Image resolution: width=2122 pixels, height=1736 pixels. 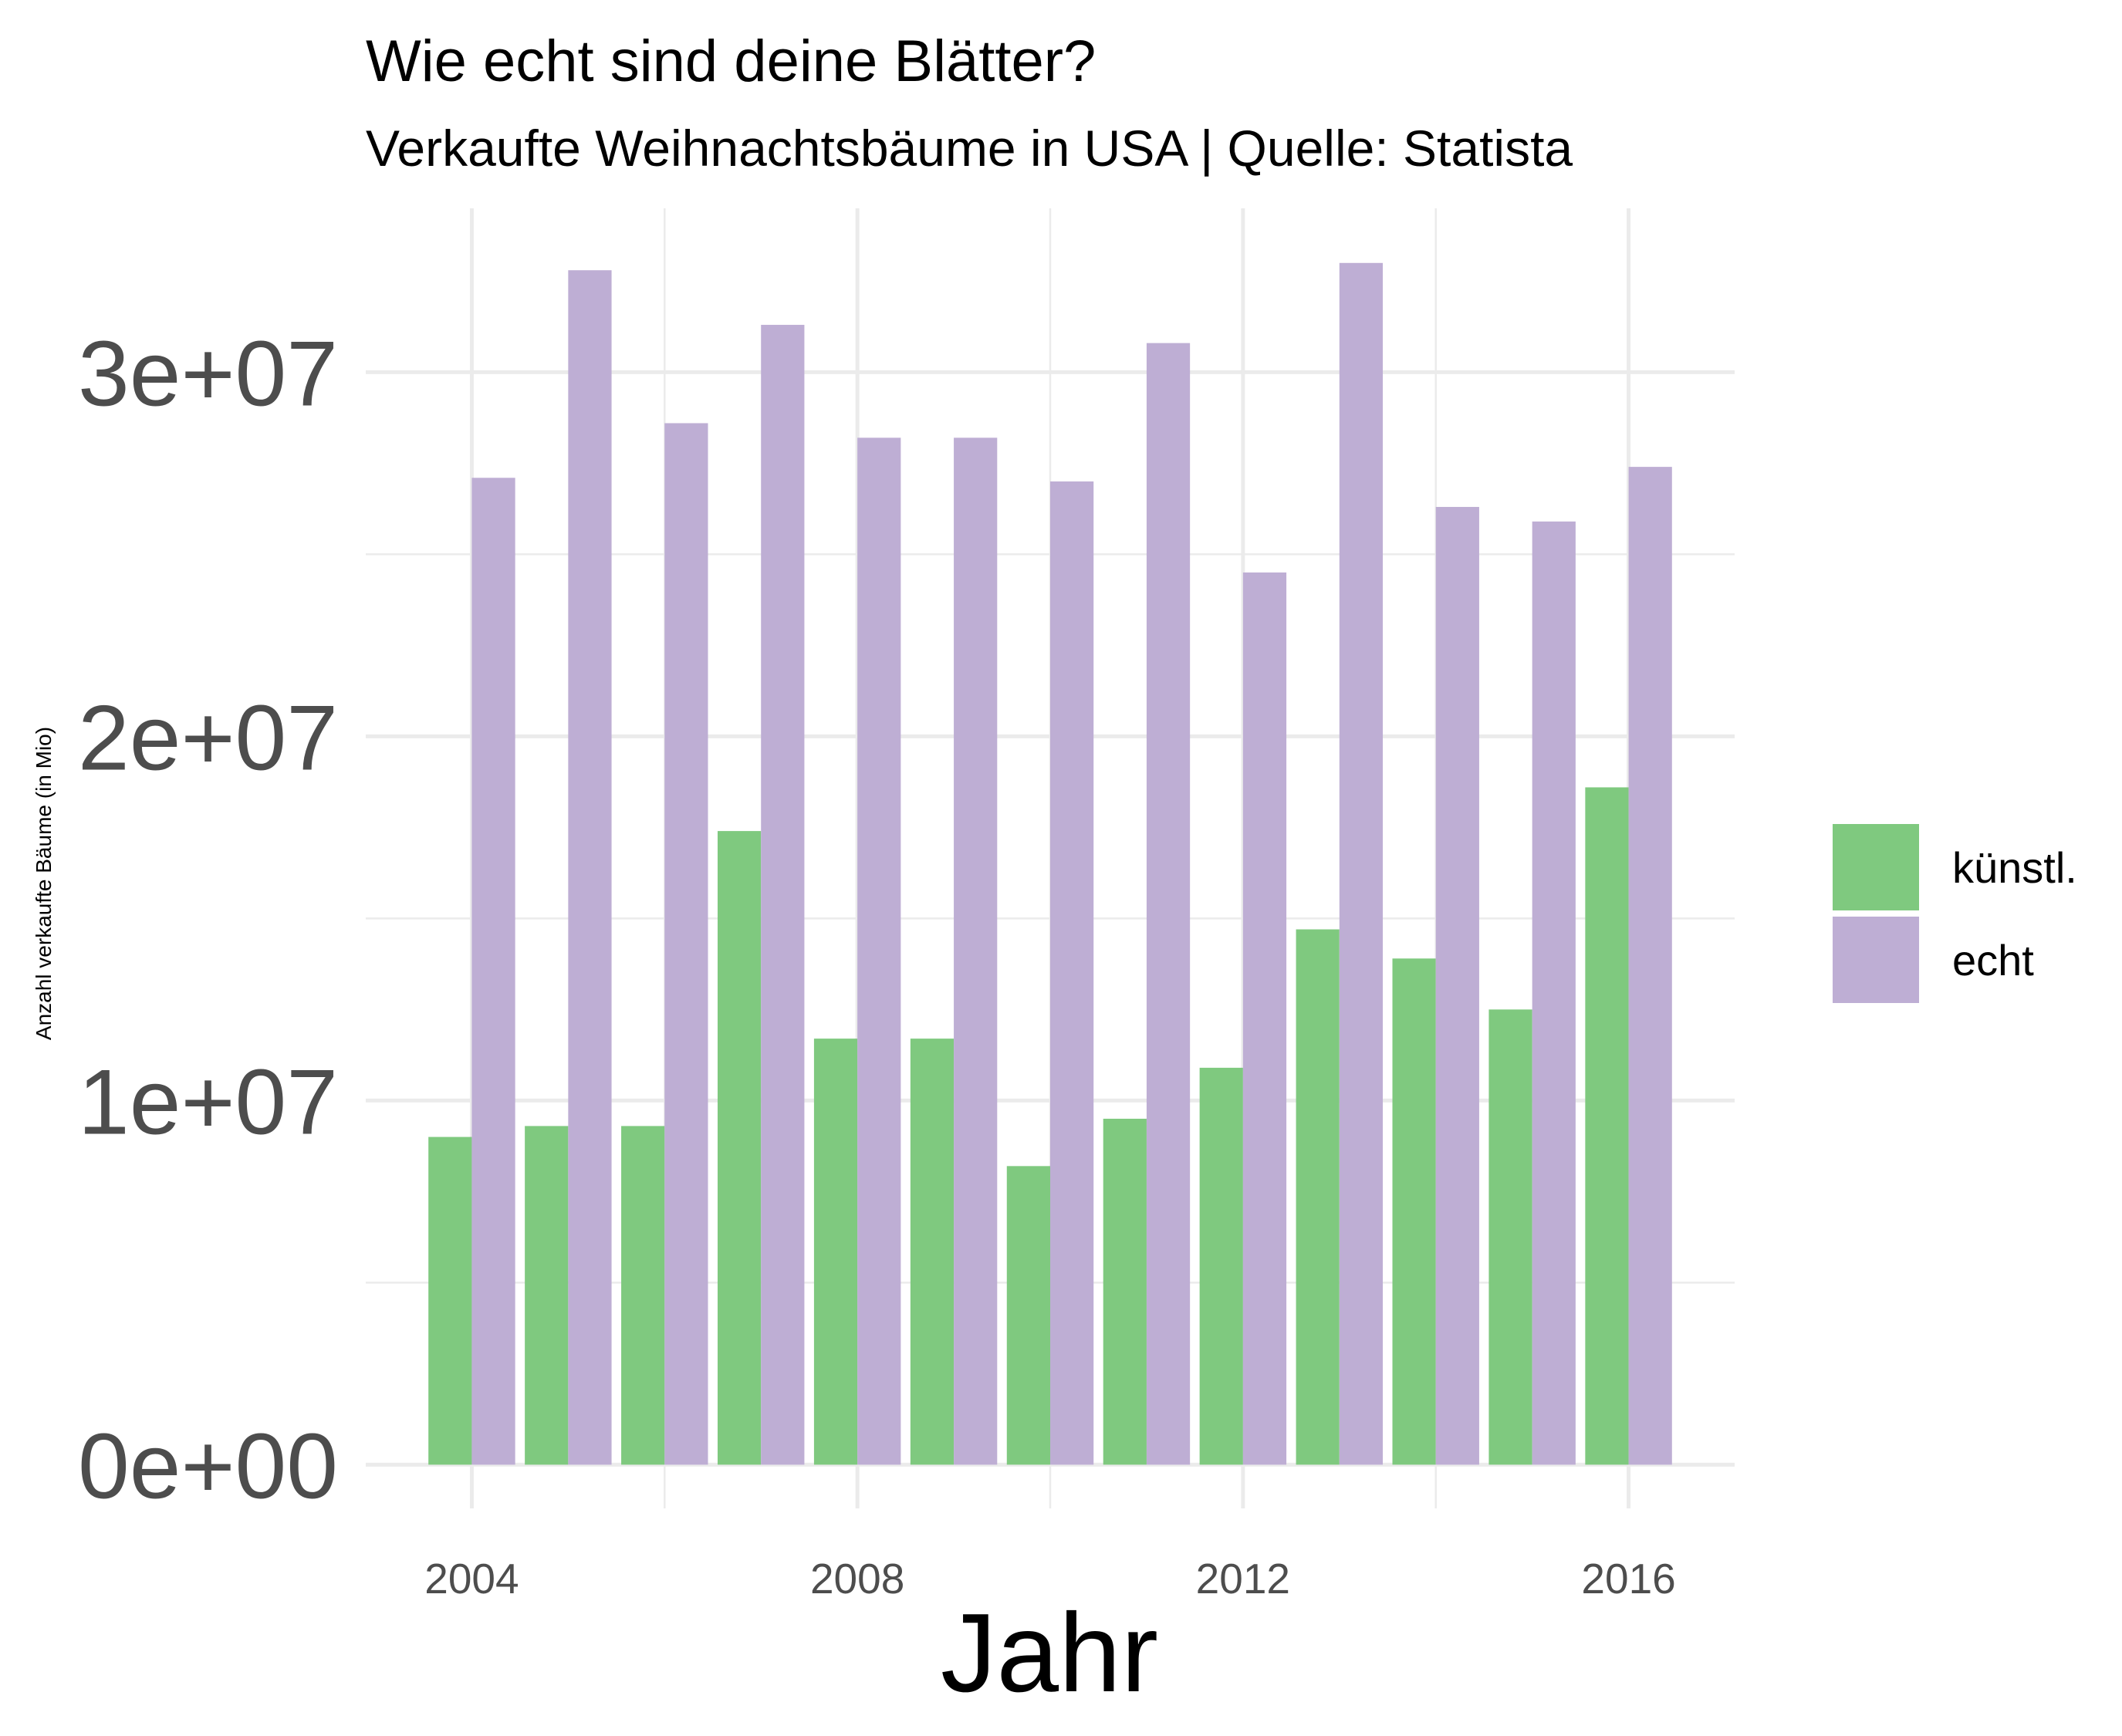 I want to click on y-tick-label: 2e+07, so click(x=208, y=737).